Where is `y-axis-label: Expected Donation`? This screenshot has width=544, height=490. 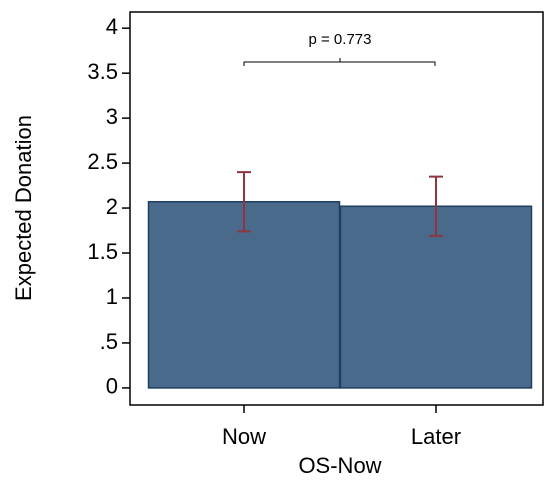 y-axis-label: Expected Donation is located at coordinates (23, 208).